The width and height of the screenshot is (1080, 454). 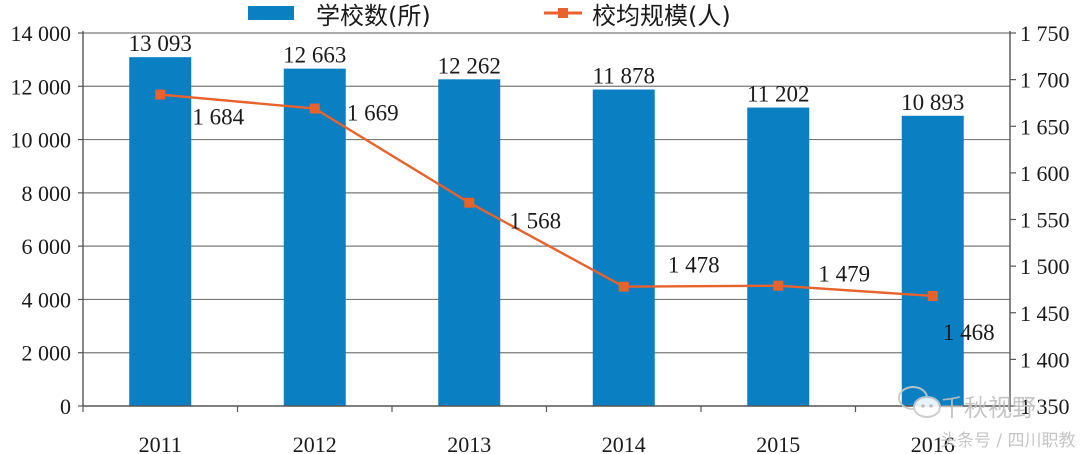 What do you see at coordinates (65, 406) in the screenshot?
I see `left-axis-tick: 0` at bounding box center [65, 406].